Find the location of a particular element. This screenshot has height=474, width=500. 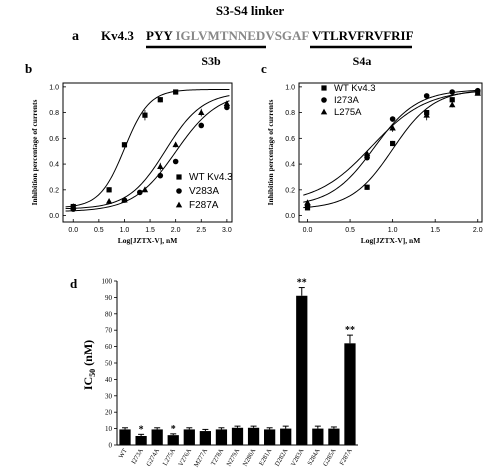

category-label: G274A is located at coordinates (153, 457).